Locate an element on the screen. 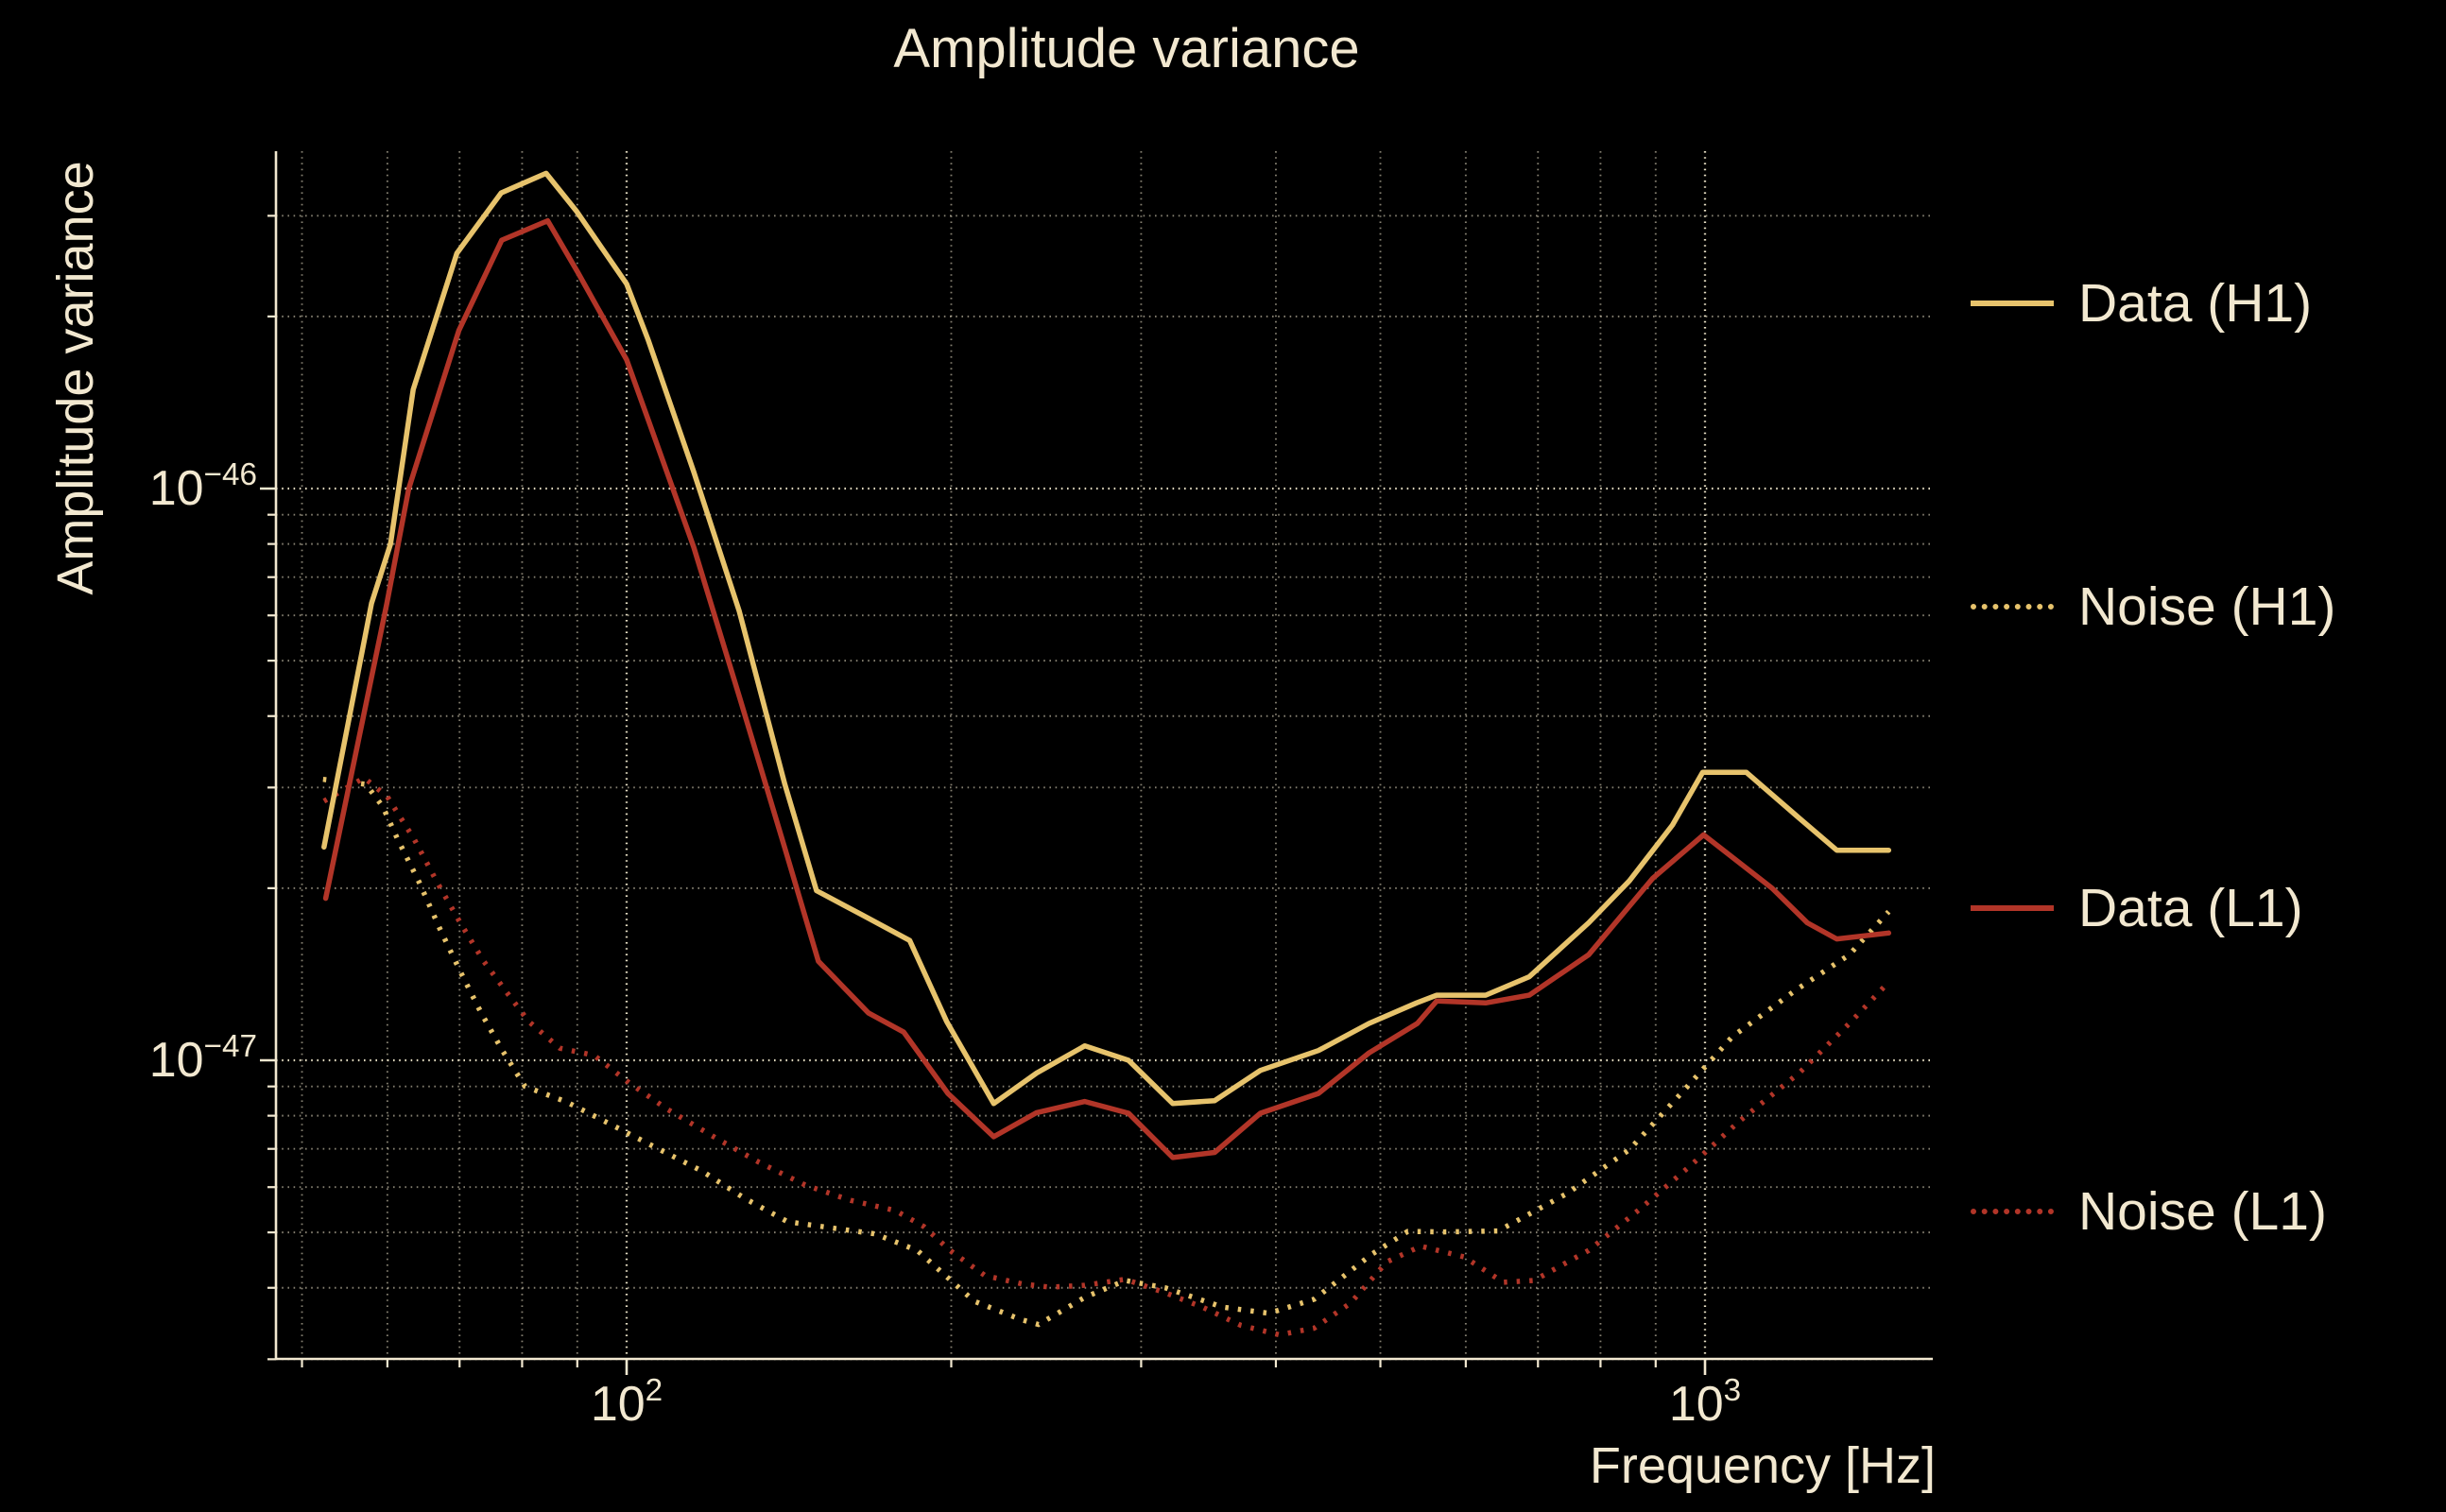 The height and width of the screenshot is (1512, 2446). legend-entry-data-l1: Data (L1) is located at coordinates (2137, 908).